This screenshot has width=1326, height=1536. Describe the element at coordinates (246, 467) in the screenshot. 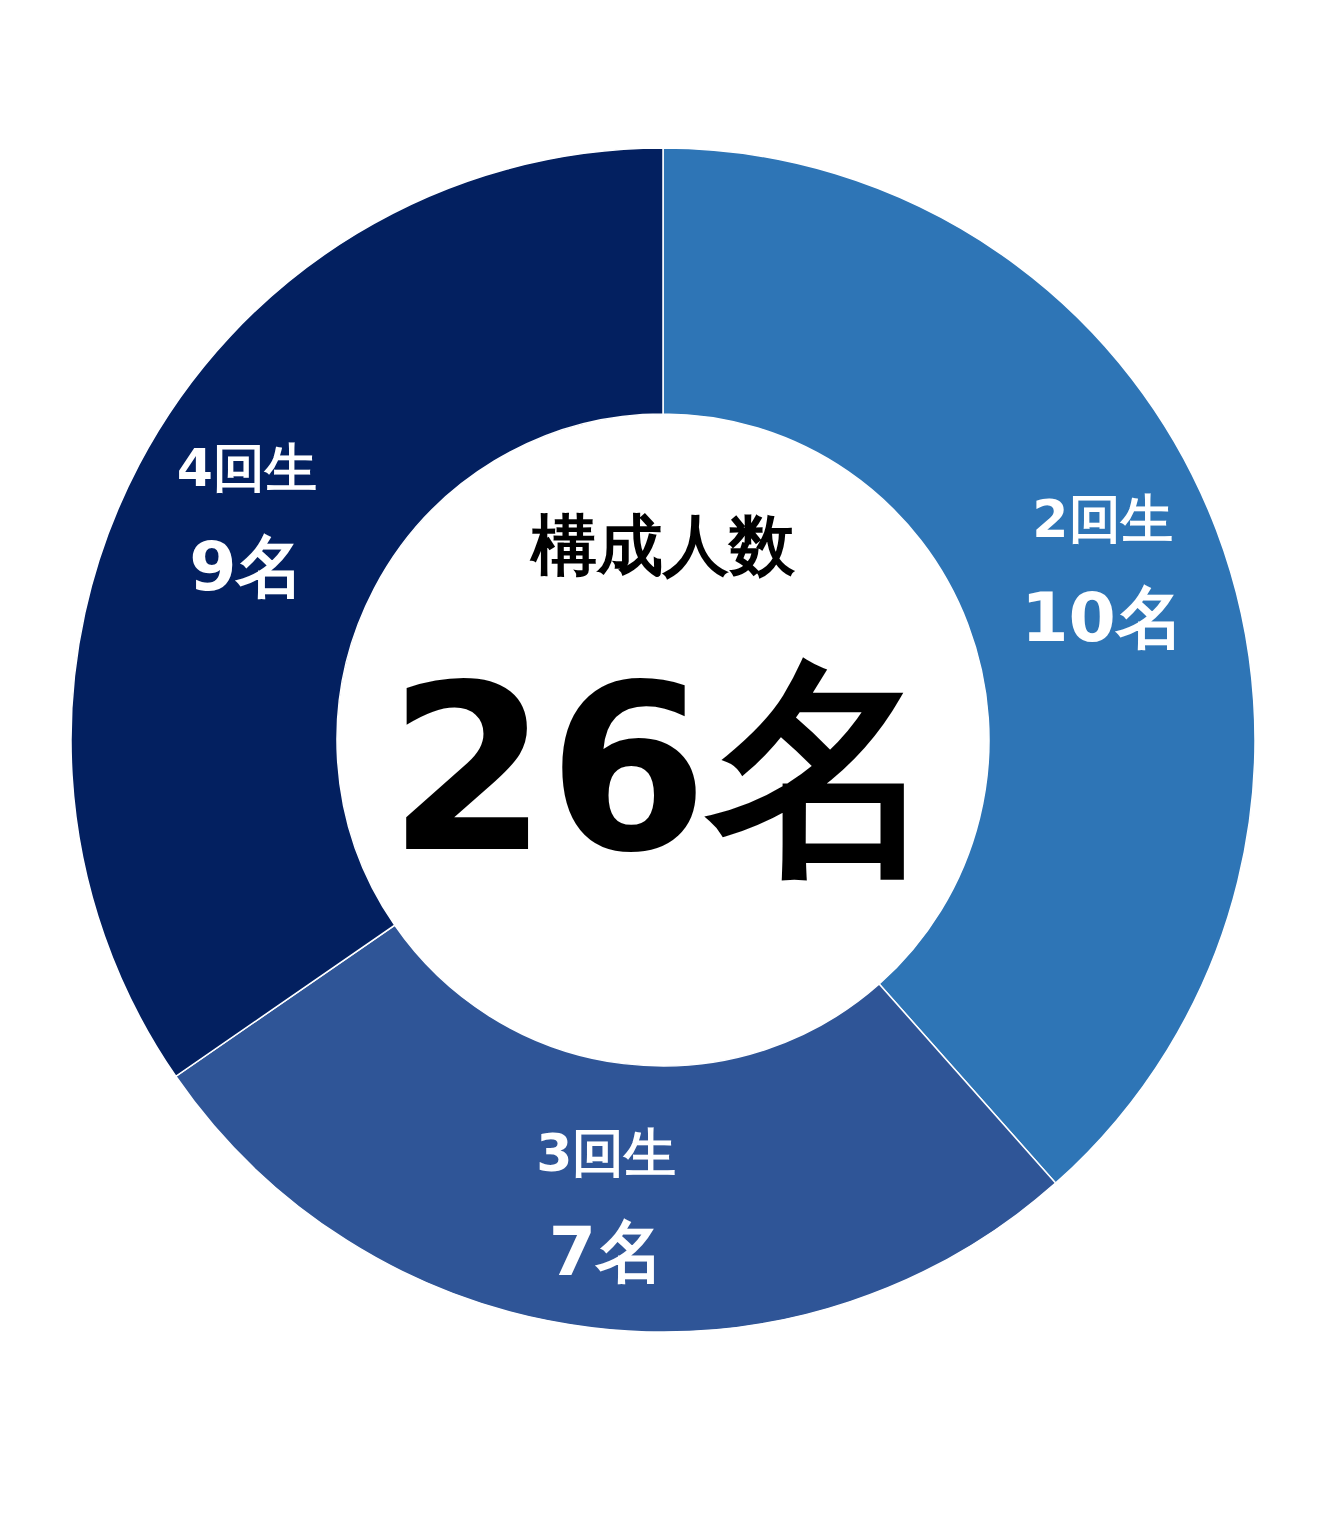

I see `slice-label: 4回生` at that location.